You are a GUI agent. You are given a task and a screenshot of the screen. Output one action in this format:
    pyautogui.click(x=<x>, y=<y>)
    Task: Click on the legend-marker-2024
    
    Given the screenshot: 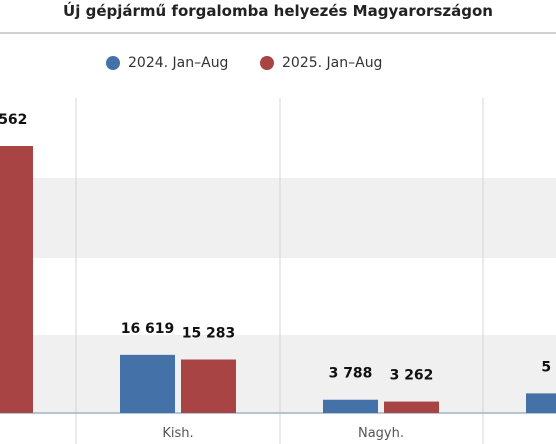 What is the action you would take?
    pyautogui.click(x=113, y=63)
    